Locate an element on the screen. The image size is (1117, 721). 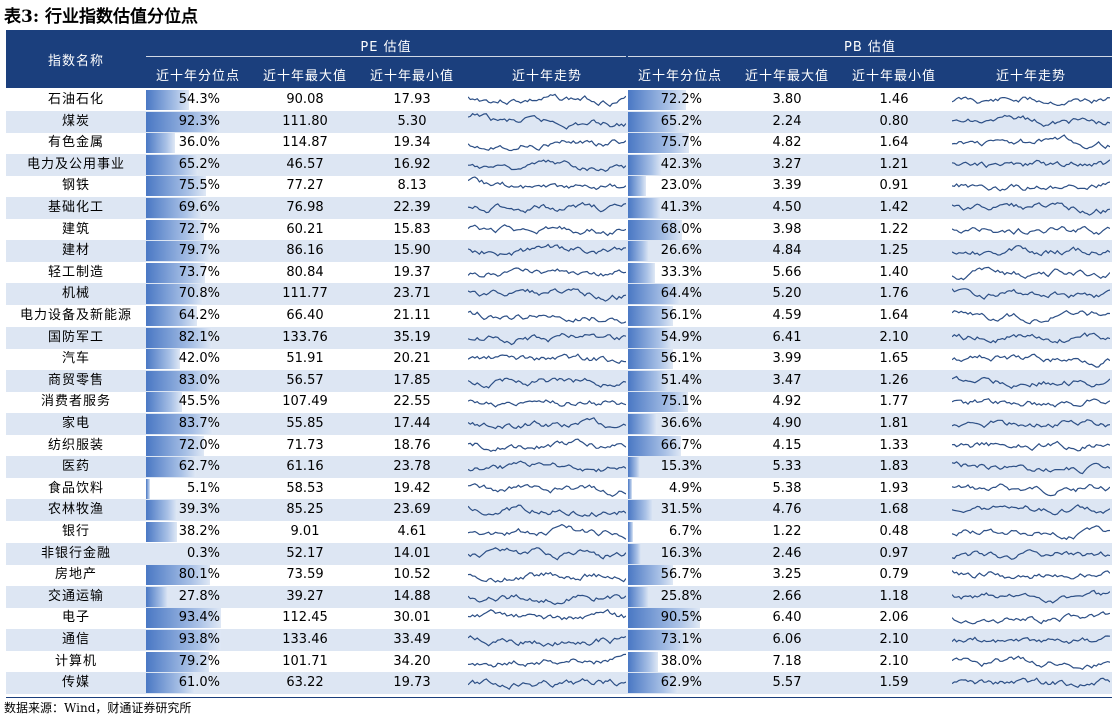
table-row: 石油石化 54.3% 90.08 17.93 72.2% 3.80 1.46 is located at coordinates (559, 100).